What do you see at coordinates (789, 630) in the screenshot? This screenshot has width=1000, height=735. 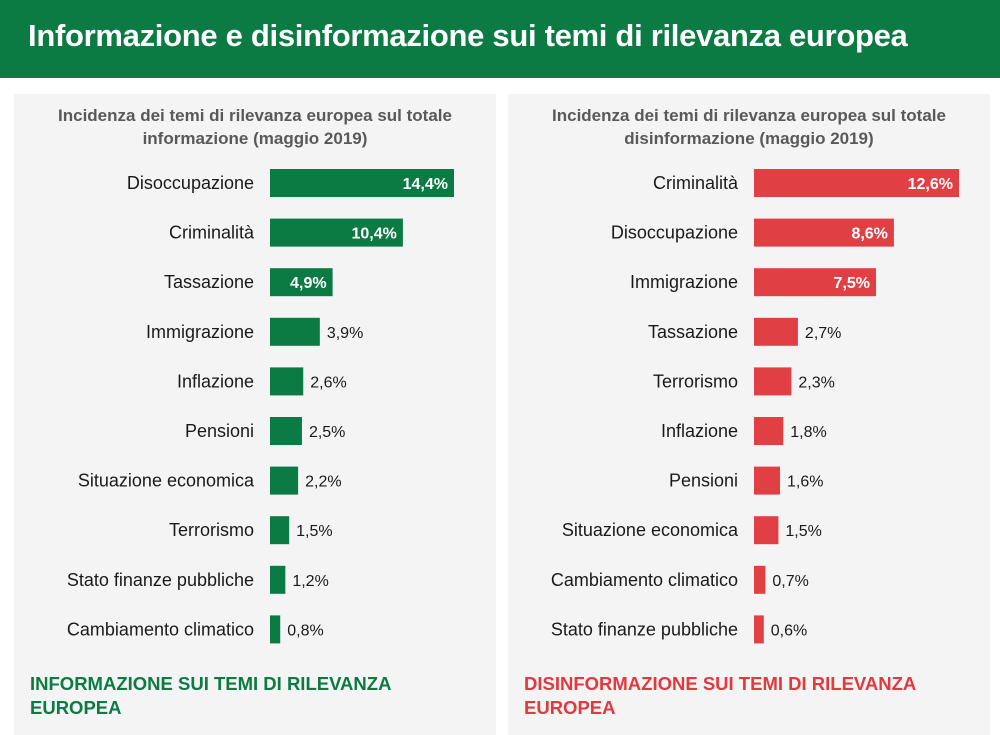 I see `disinformation-value-label: 0,6%` at bounding box center [789, 630].